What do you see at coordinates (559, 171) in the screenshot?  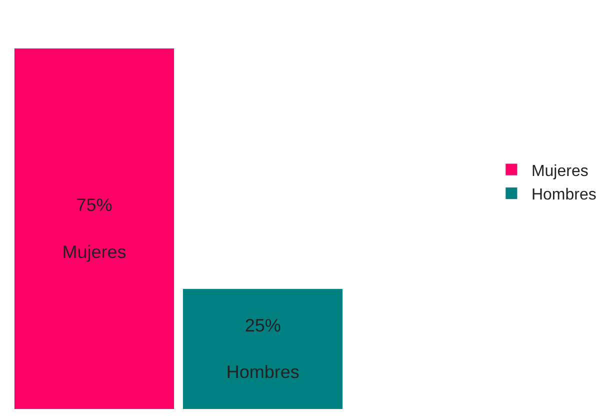 I see `legend-label: Mujeres` at bounding box center [559, 171].